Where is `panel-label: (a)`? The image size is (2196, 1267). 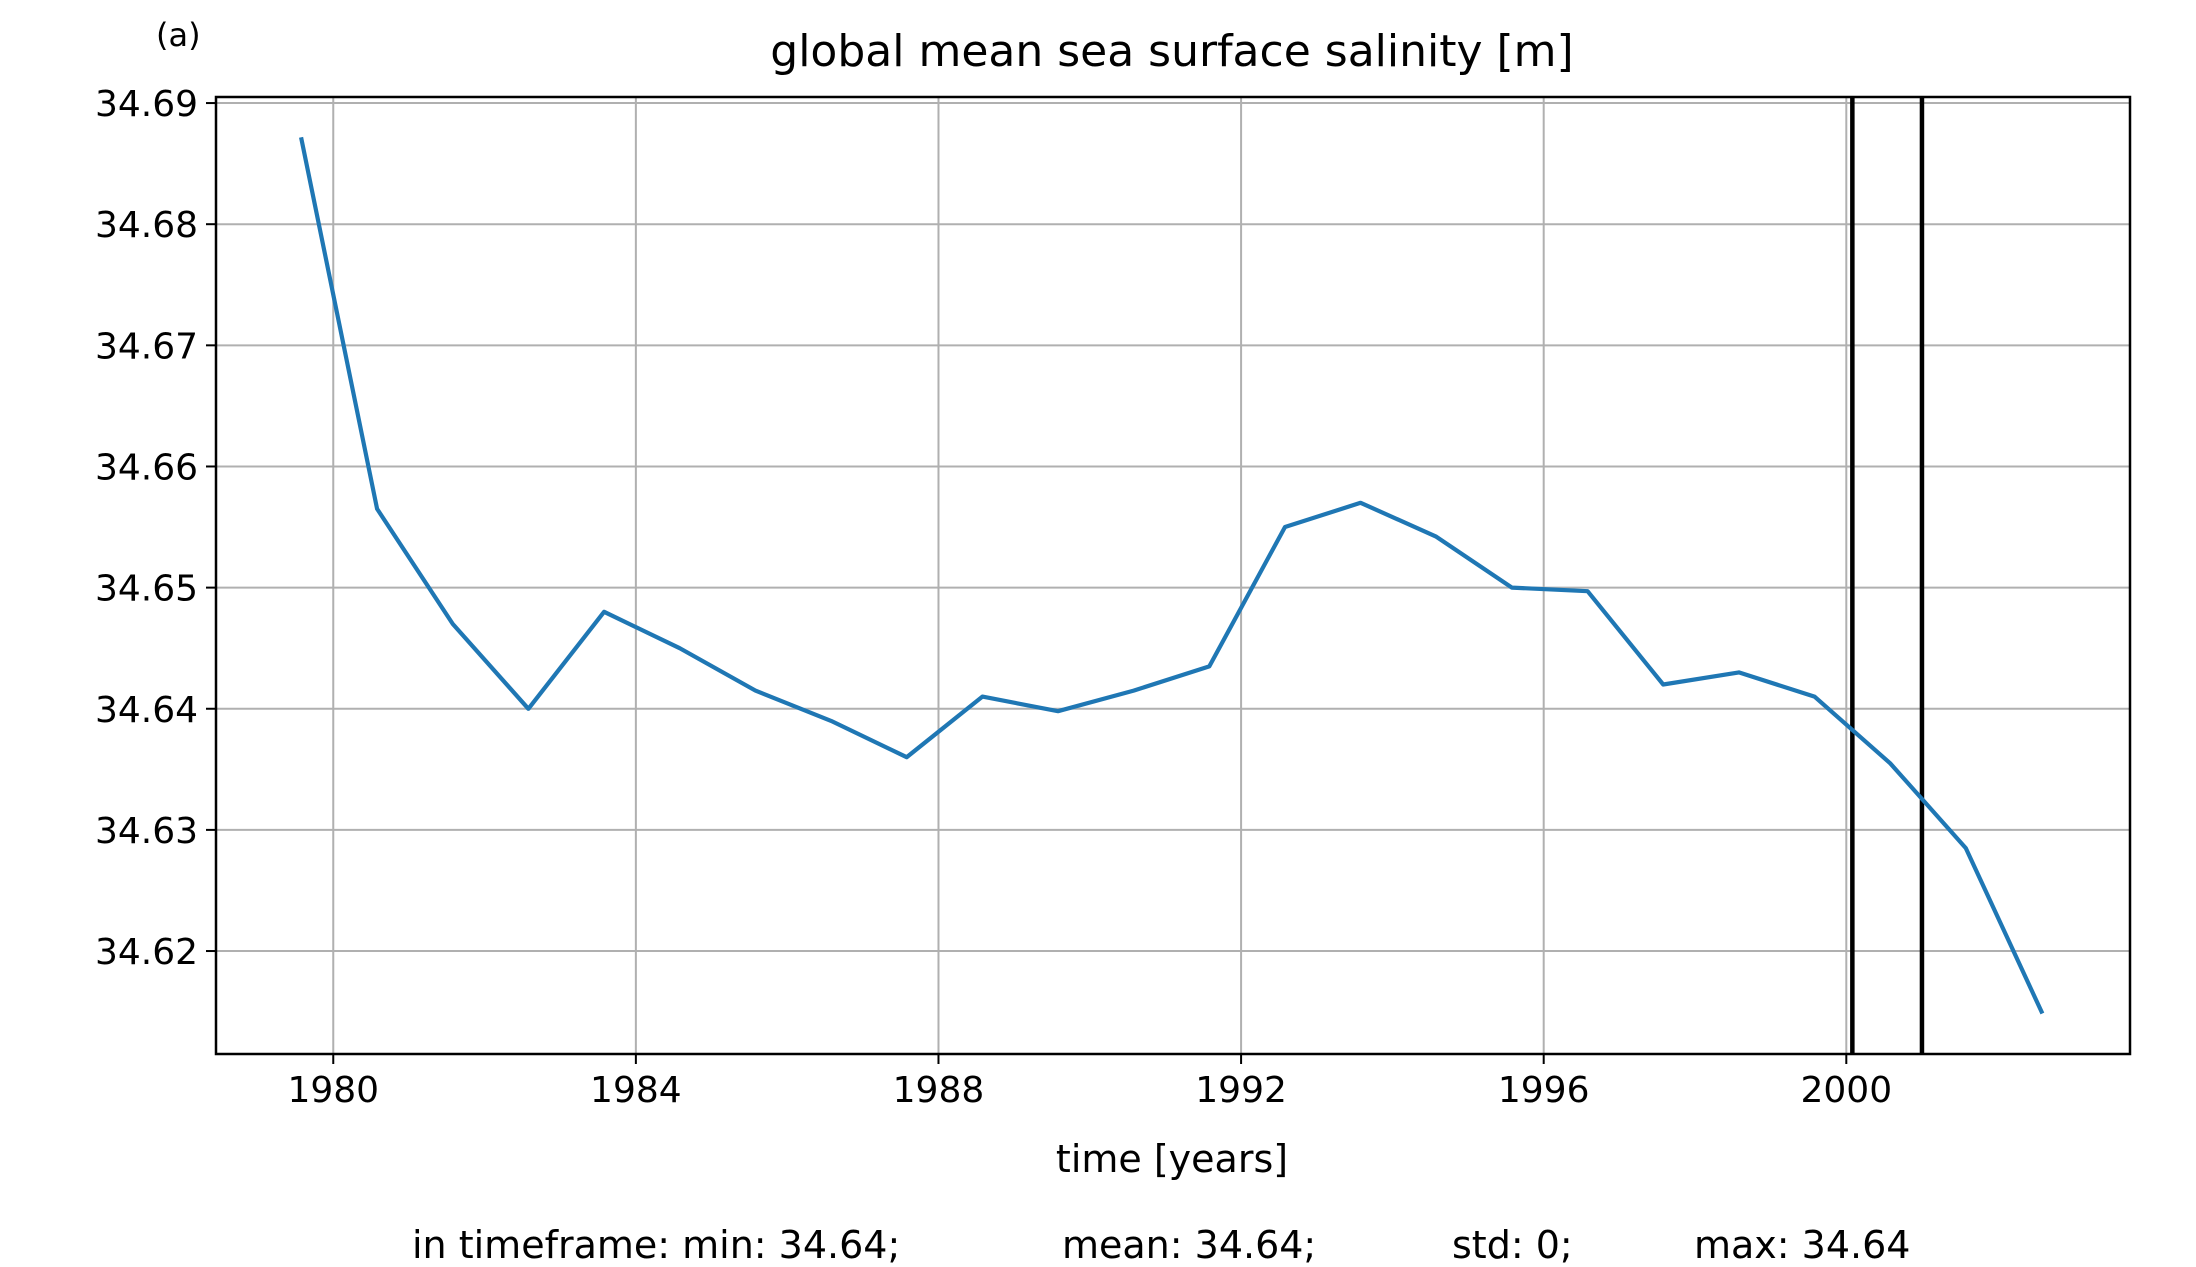 panel-label: (a) is located at coordinates (178, 35).